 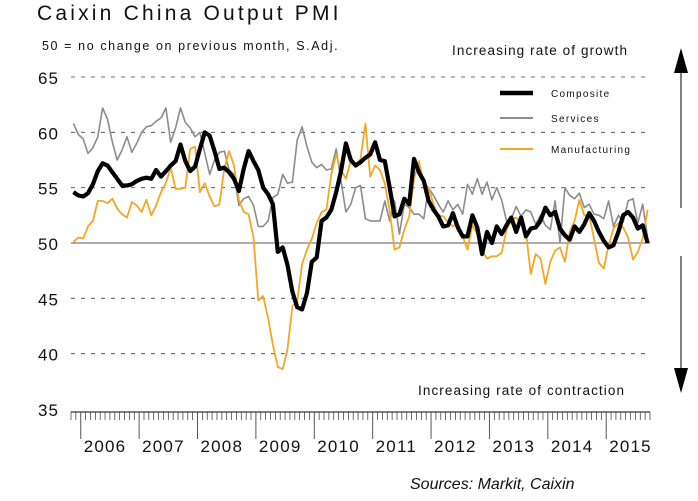 What do you see at coordinates (492, 484) in the screenshot?
I see `source-note: Sources: Markit, Caixin` at bounding box center [492, 484].